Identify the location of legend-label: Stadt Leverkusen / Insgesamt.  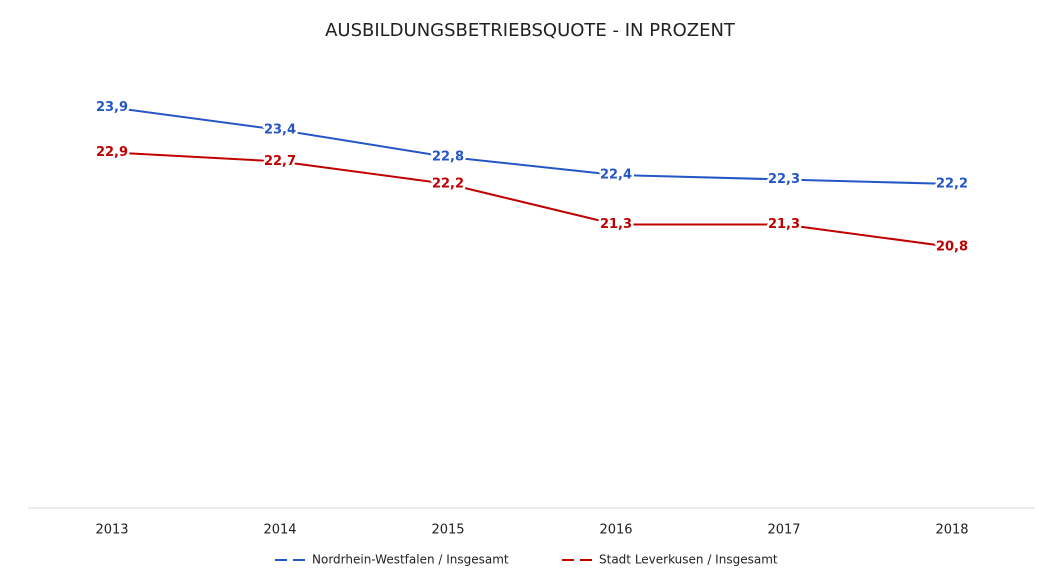
(688, 560).